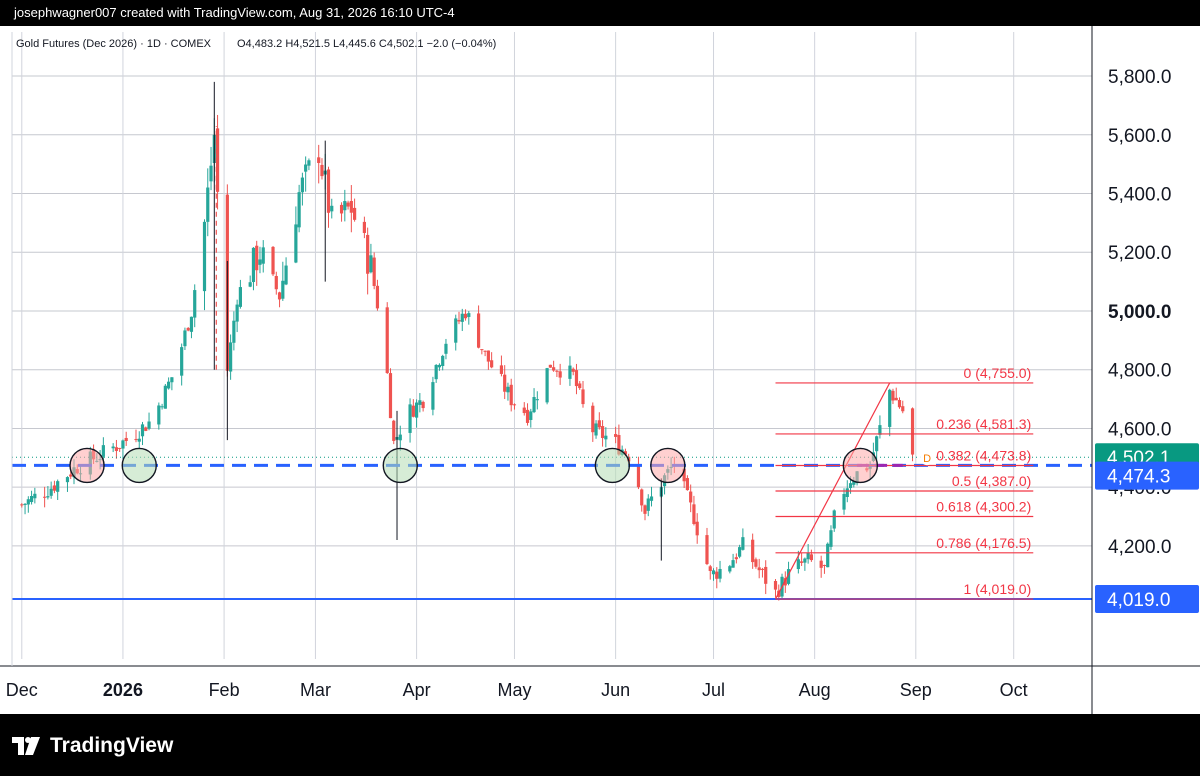 This screenshot has width=1200, height=776. What do you see at coordinates (114, 44) in the screenshot?
I see `symbol-legend: Gold Futures (Dec 2026) · 1D · COMEX` at bounding box center [114, 44].